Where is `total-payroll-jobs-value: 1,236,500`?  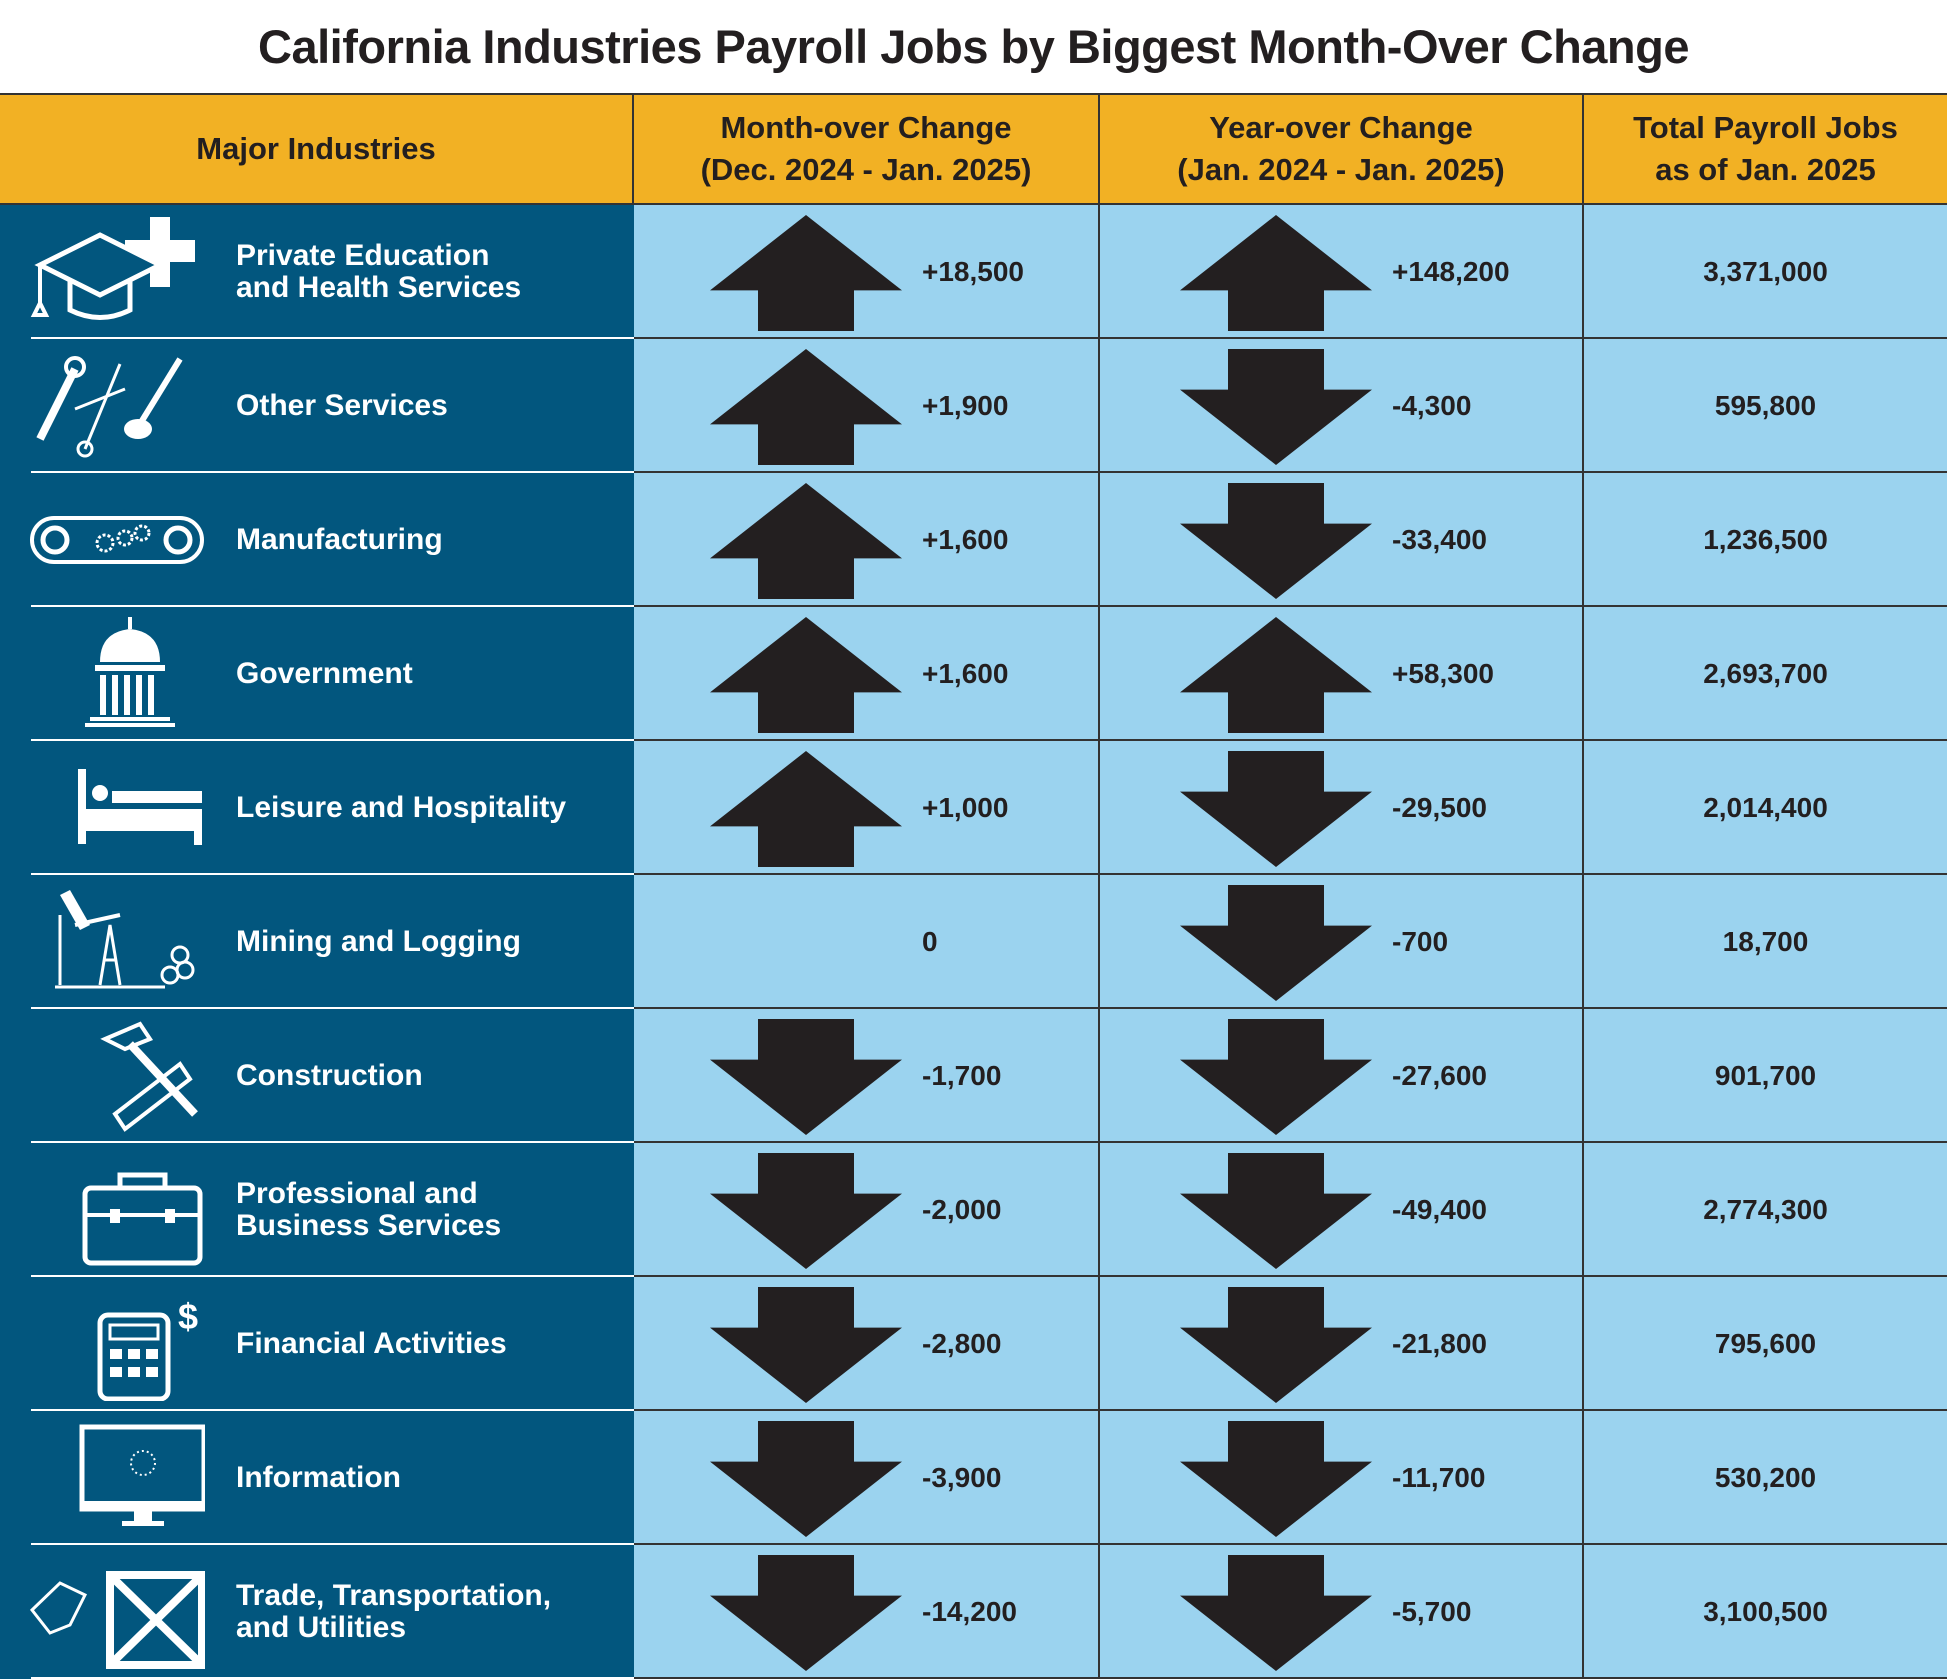
total-payroll-jobs-value: 1,236,500 is located at coordinates (1765, 539).